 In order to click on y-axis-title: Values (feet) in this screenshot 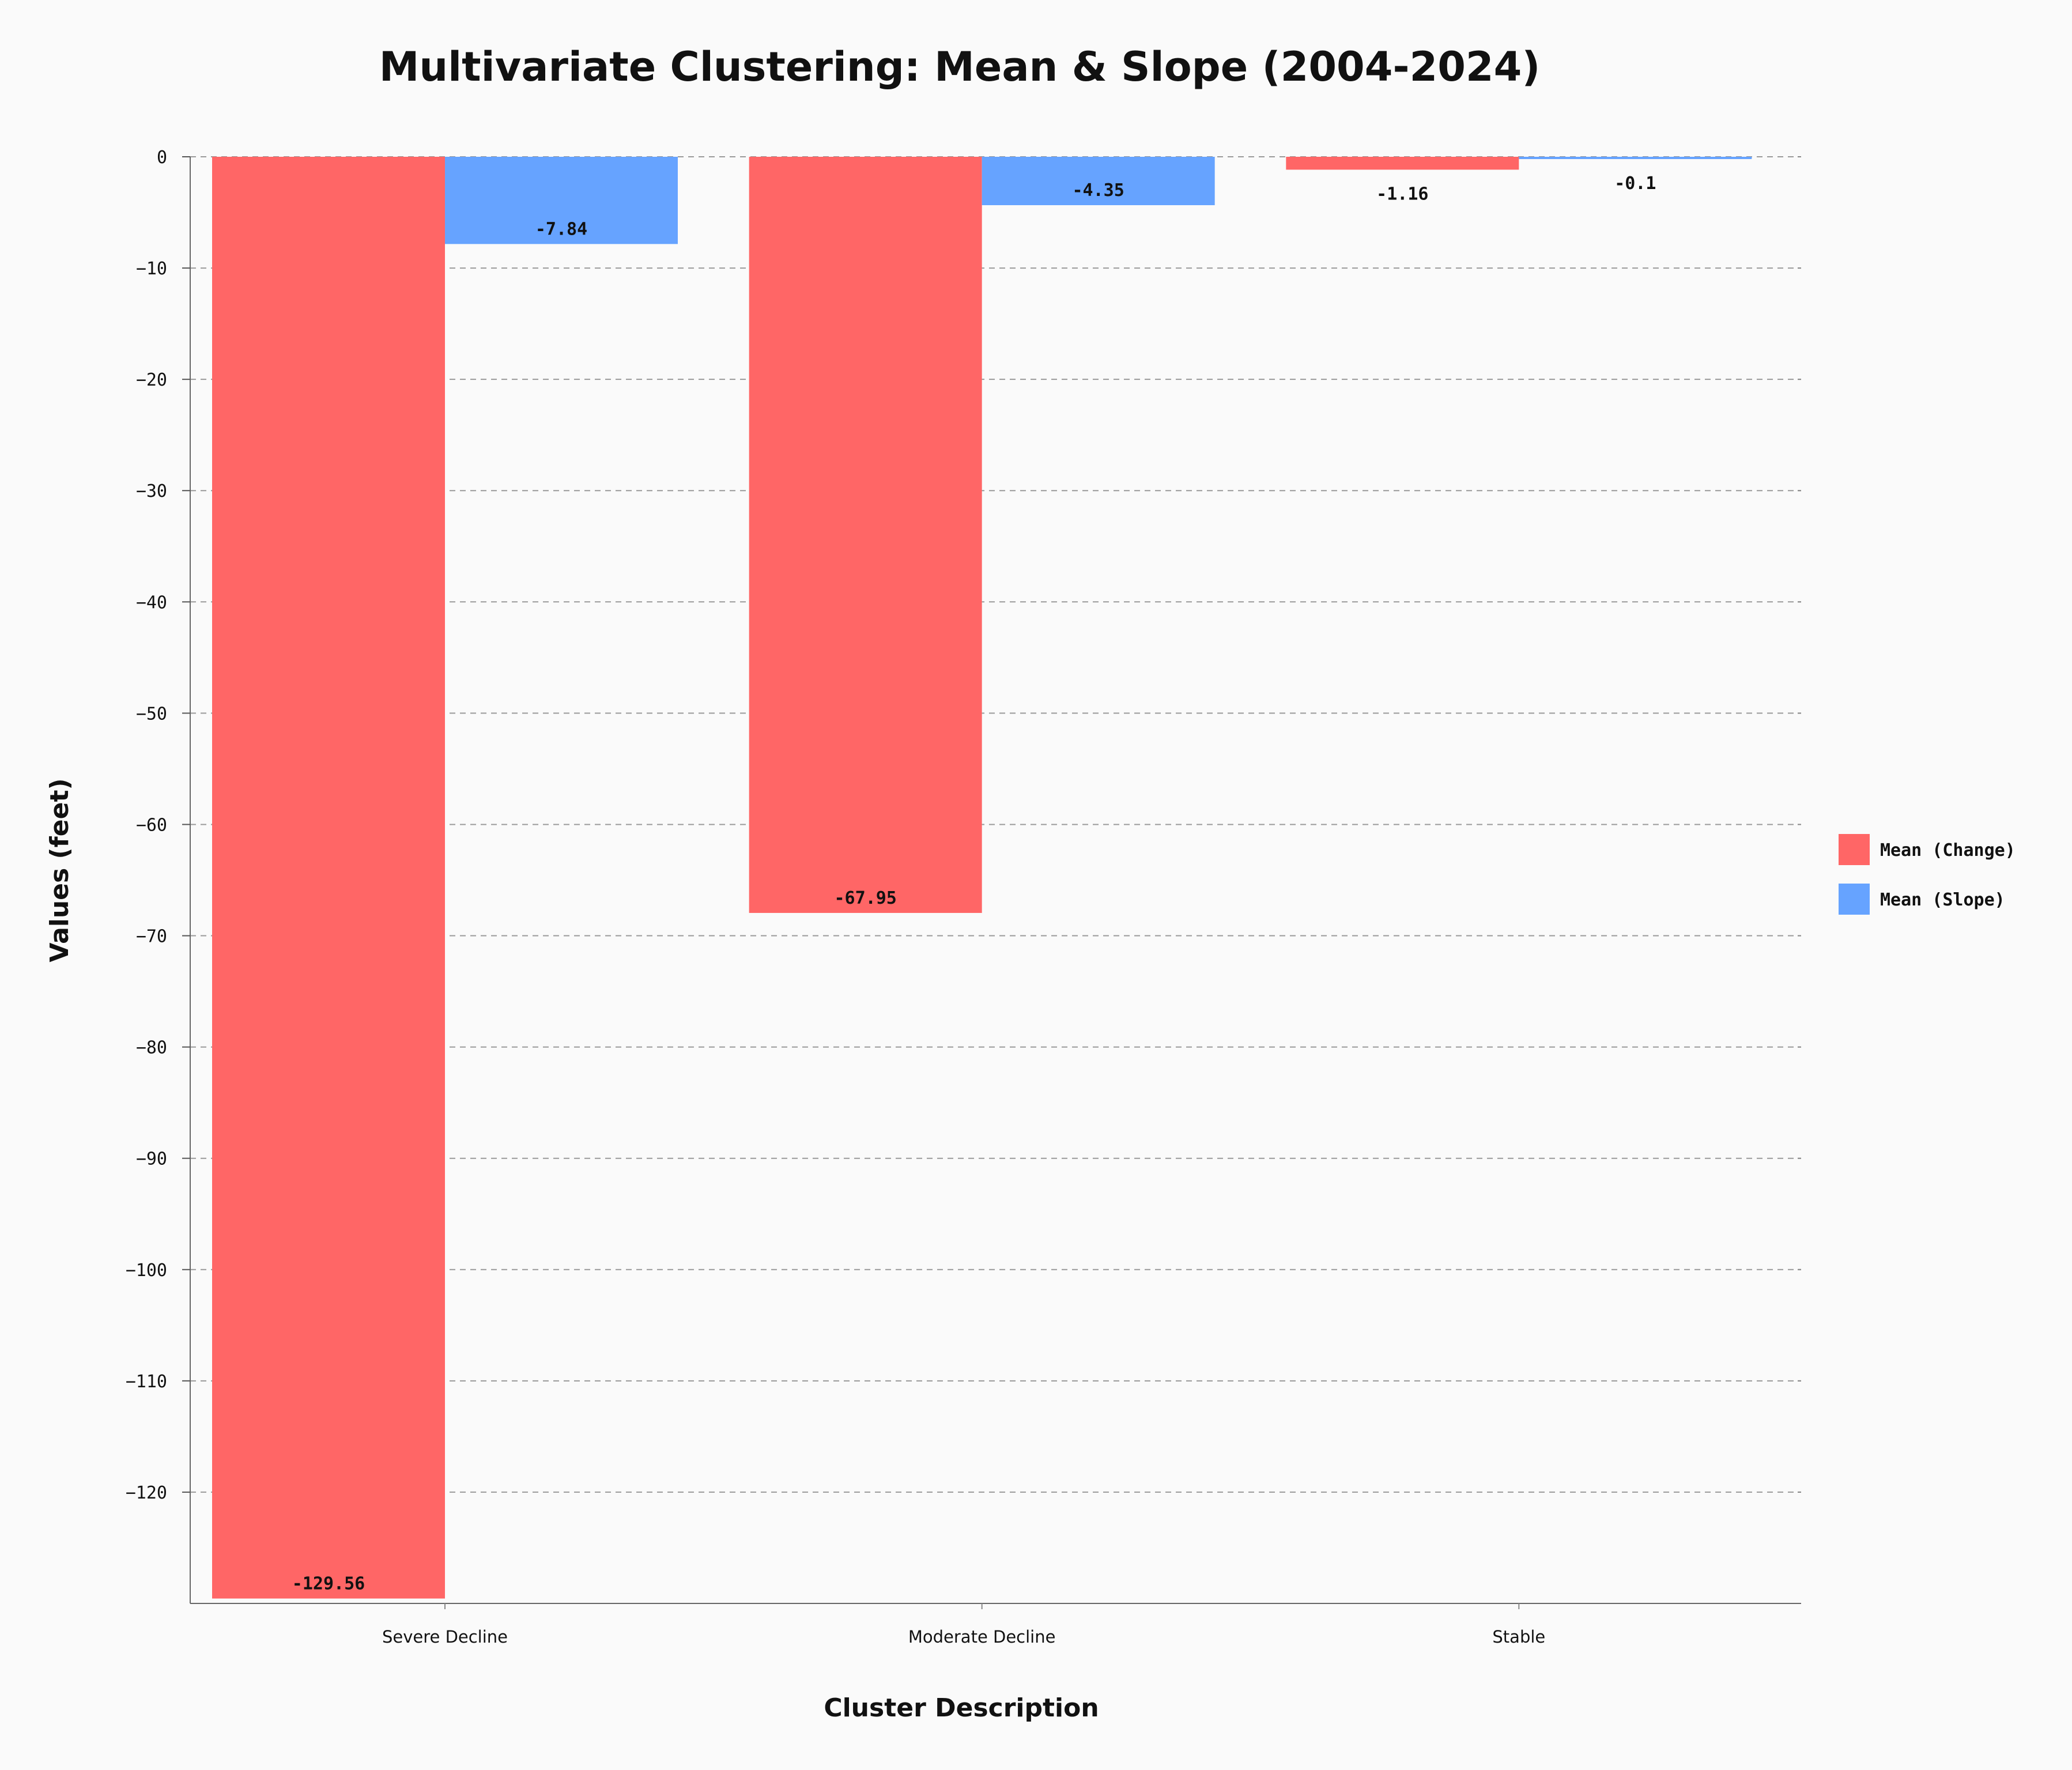, I will do `click(59, 870)`.